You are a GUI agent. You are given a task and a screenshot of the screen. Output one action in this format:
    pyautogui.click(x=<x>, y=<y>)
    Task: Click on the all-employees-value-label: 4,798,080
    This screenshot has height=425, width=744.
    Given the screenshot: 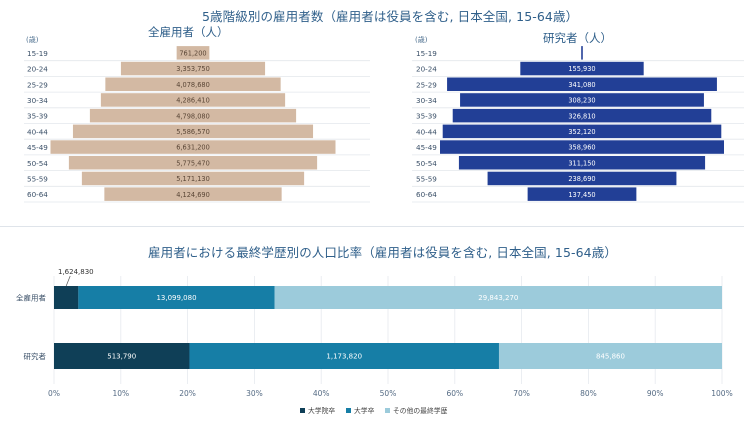 What is the action you would take?
    pyautogui.click(x=193, y=116)
    